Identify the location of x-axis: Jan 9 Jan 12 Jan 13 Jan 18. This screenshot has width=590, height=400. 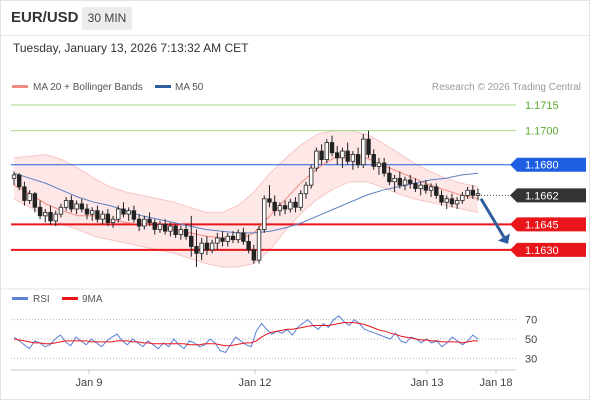
(263, 379).